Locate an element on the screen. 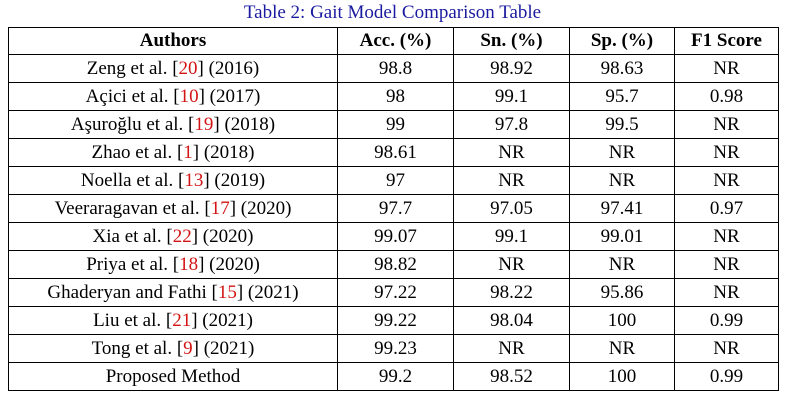 This screenshot has height=404, width=785. sensitivity-cell: 98.22 is located at coordinates (511, 292).